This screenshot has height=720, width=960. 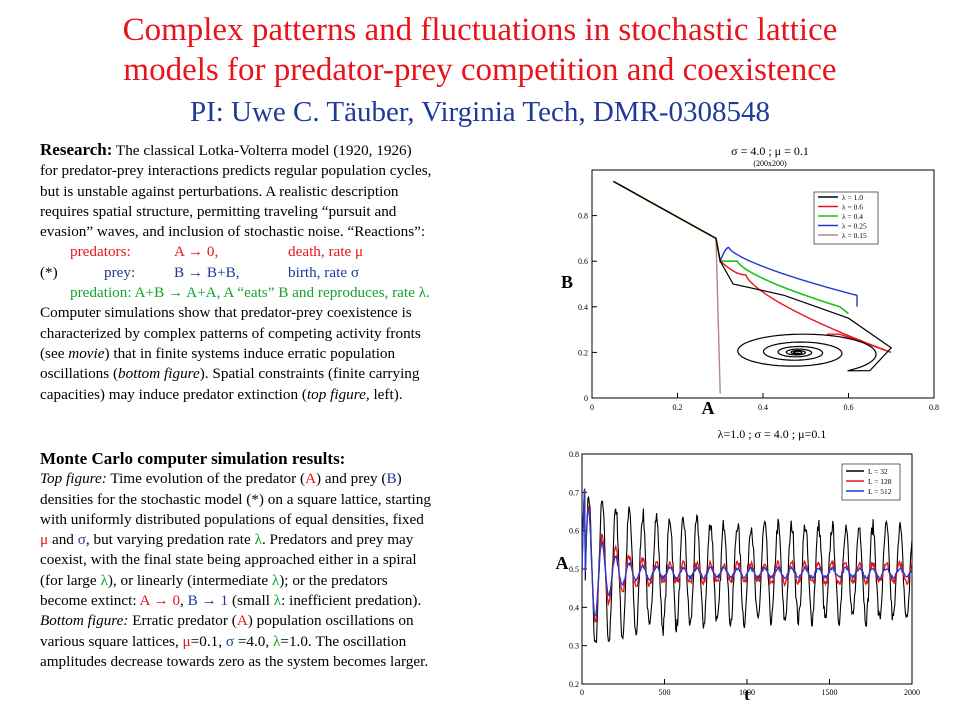 I want to click on reaction-equation: A → 0,, so click(x=196, y=252).